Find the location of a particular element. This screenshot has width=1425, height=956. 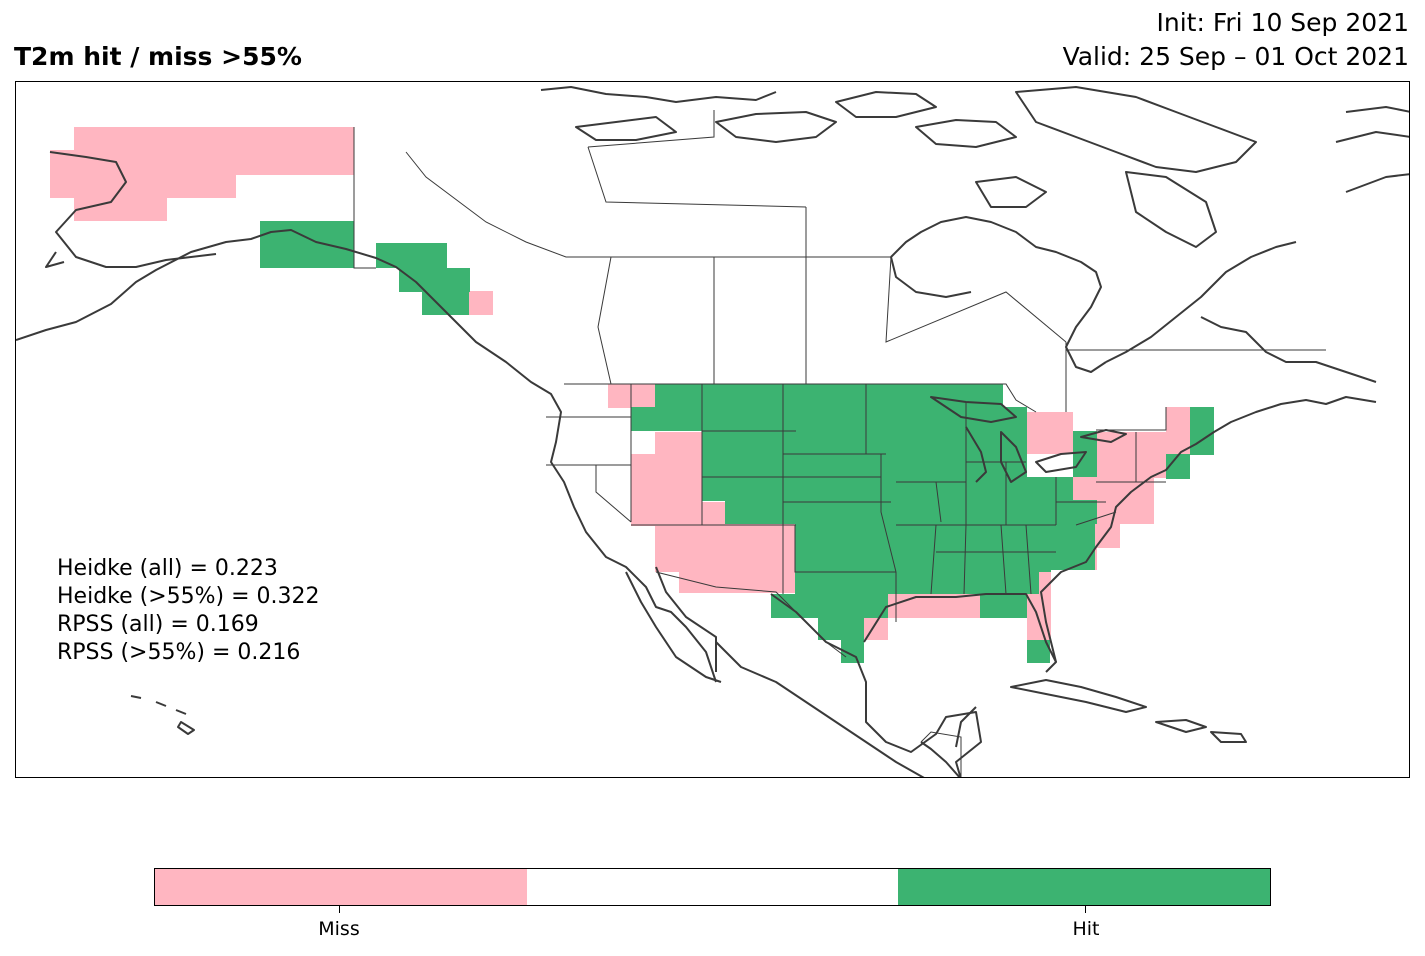

heidke-above-55: Heidke (>55%) = 0.322 is located at coordinates (188, 596).